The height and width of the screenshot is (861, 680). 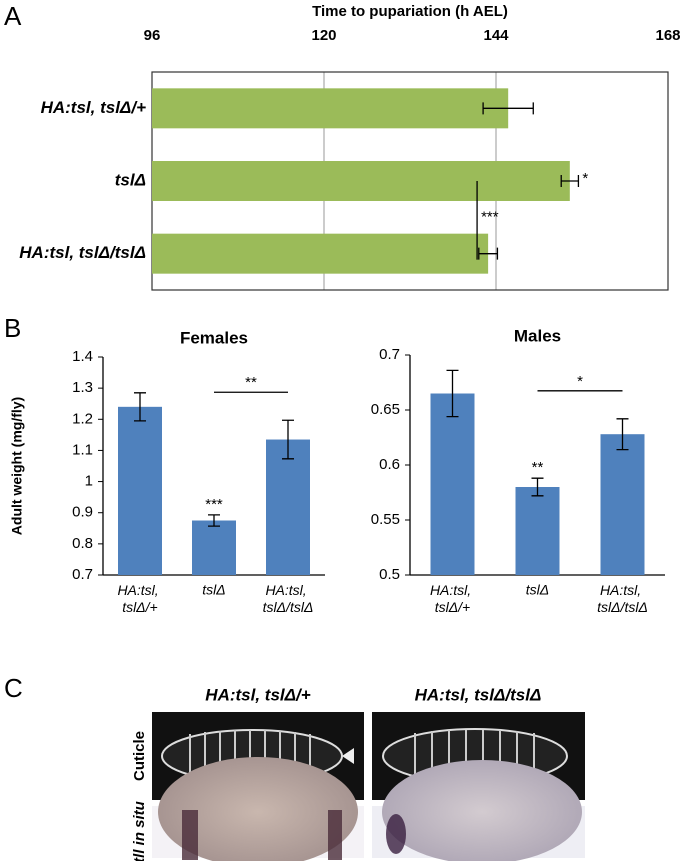 I want to click on chart-title: Males, so click(x=537, y=335).